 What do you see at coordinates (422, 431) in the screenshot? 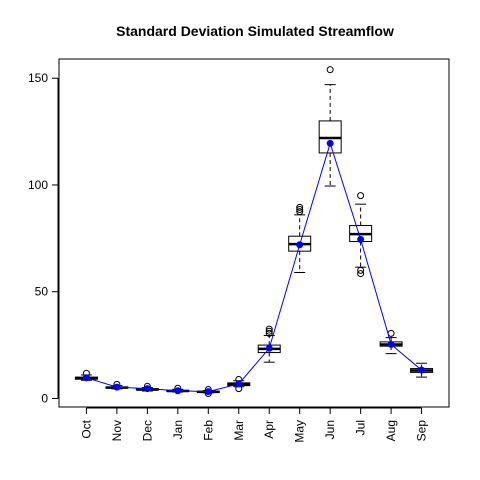
I see `x-tick-label: Sep` at bounding box center [422, 431].